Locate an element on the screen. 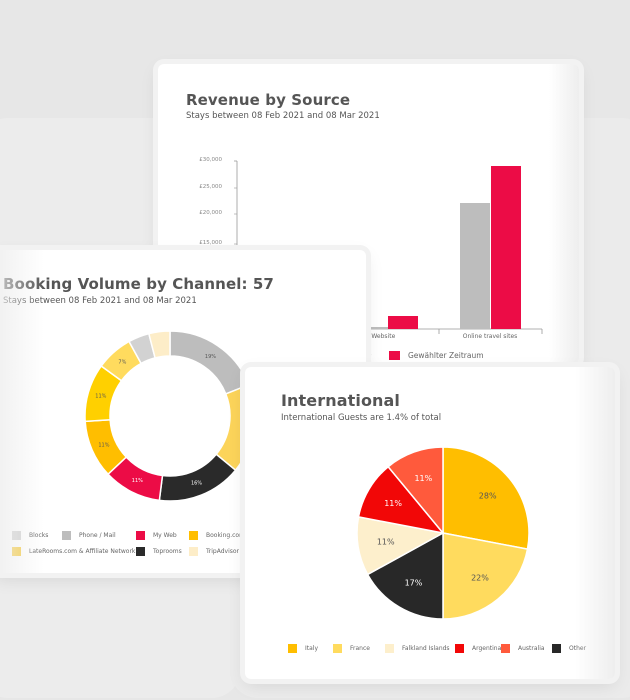 The image size is (630, 700). bar-ota-selected is located at coordinates (506, 247).